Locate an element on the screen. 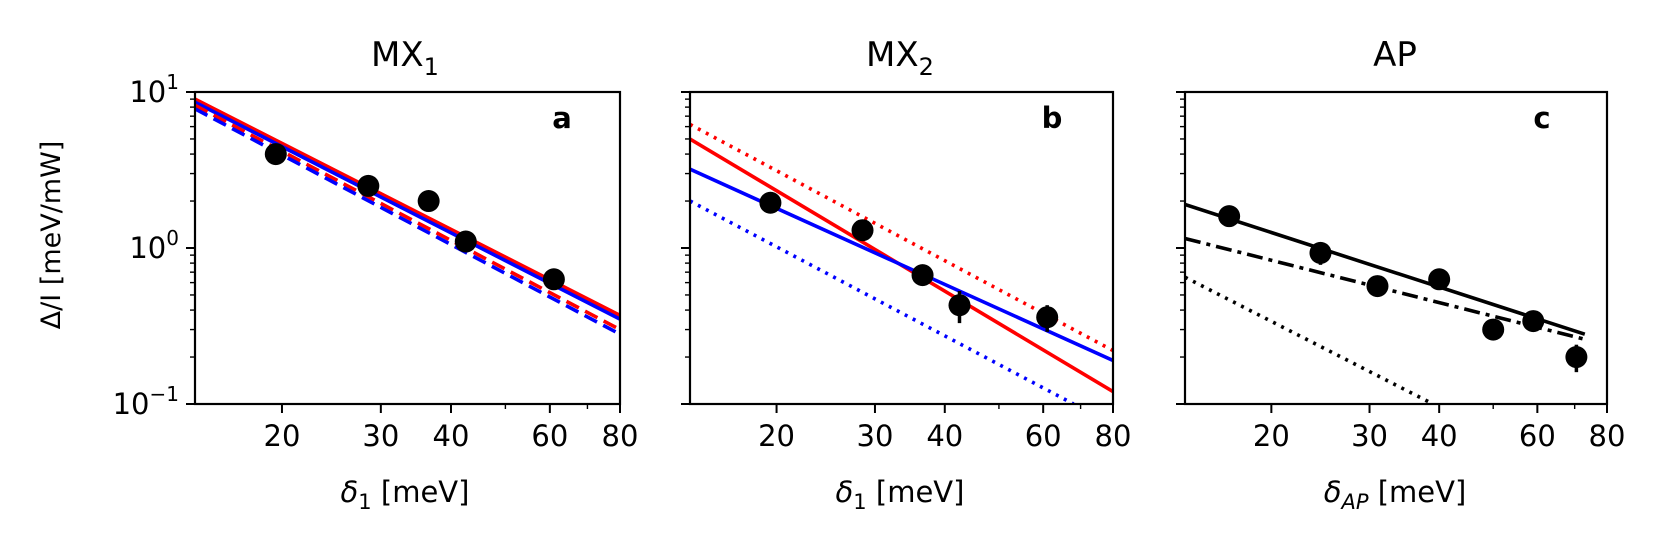  panel-a-title-main: MX is located at coordinates (397, 55).